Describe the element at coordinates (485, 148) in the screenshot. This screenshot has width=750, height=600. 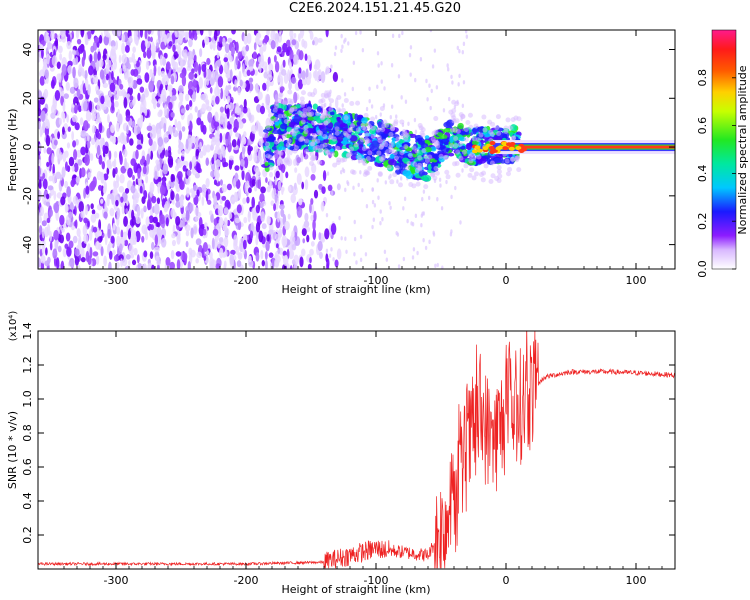
I see `carrier-blob` at that location.